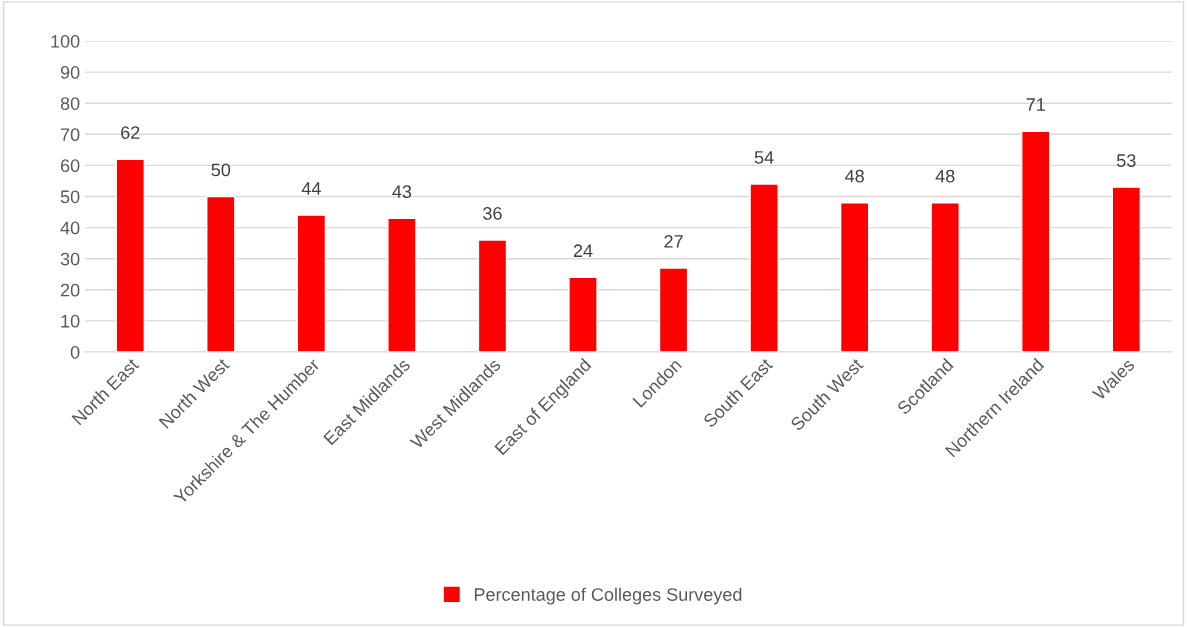 Image resolution: width=1187 pixels, height=627 pixels. Describe the element at coordinates (65, 41) in the screenshot. I see `y-tick-label: 100` at that location.